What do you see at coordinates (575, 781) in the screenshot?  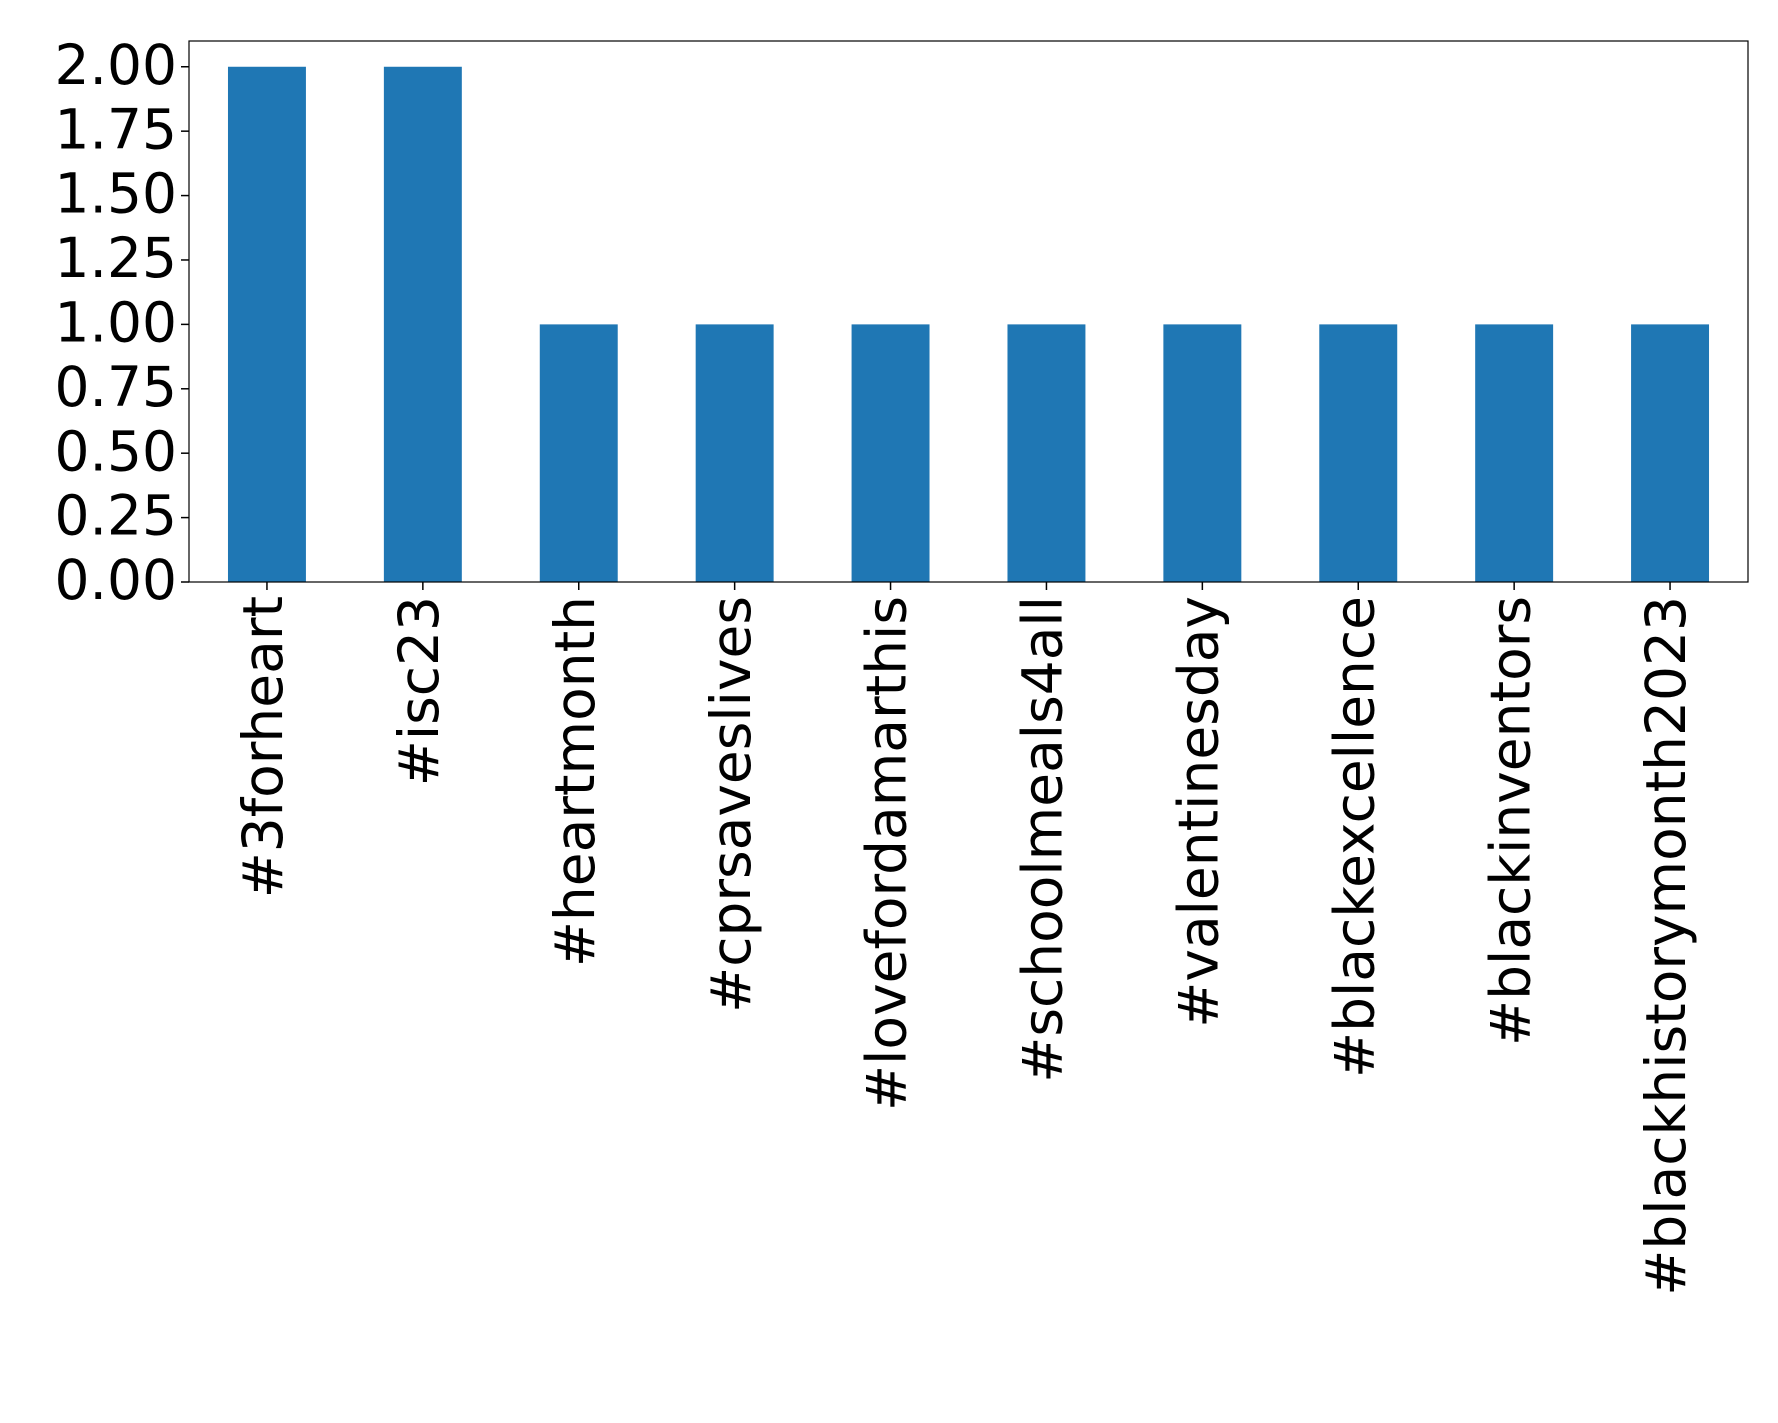 I see `x-tick-label: #heartmonth` at bounding box center [575, 781].